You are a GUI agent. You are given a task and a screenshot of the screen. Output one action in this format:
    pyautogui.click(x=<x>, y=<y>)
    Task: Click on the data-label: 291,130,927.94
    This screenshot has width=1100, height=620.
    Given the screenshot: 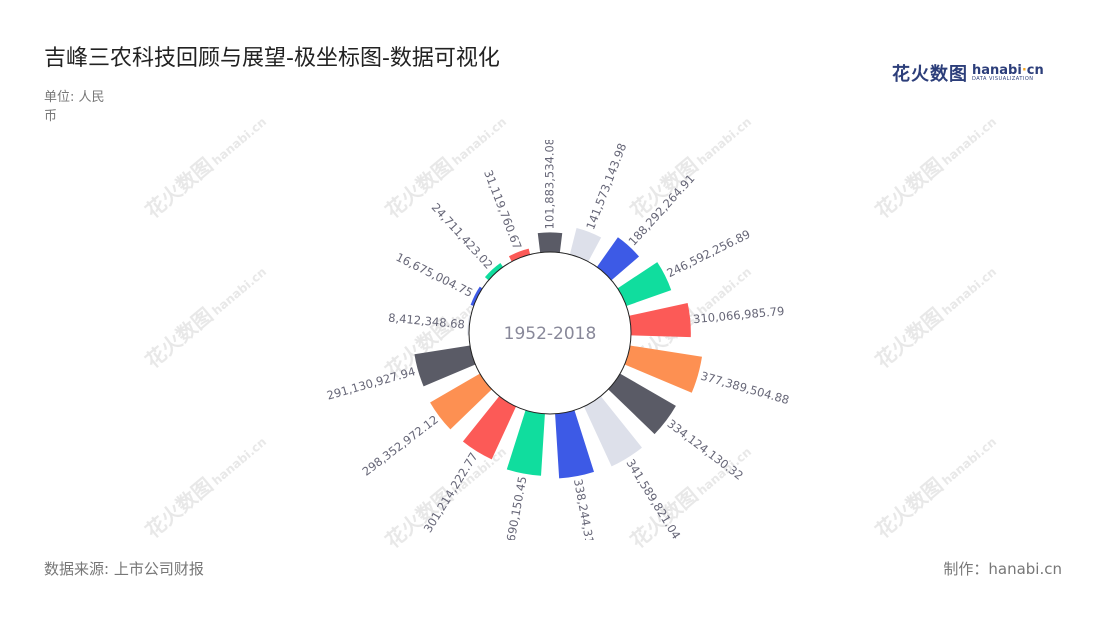 What is the action you would take?
    pyautogui.click(x=371, y=383)
    